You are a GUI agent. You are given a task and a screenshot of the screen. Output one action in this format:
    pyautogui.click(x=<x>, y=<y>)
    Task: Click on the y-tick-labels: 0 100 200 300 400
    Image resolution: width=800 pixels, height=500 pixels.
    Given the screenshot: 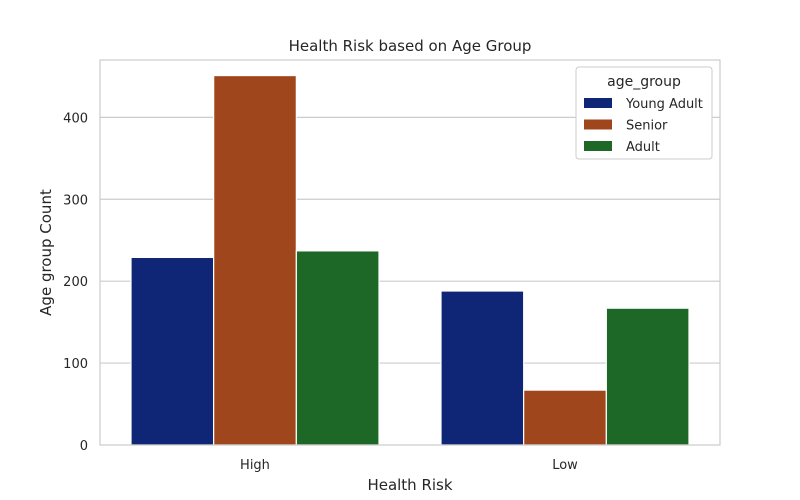 What is the action you would take?
    pyautogui.click(x=75, y=282)
    